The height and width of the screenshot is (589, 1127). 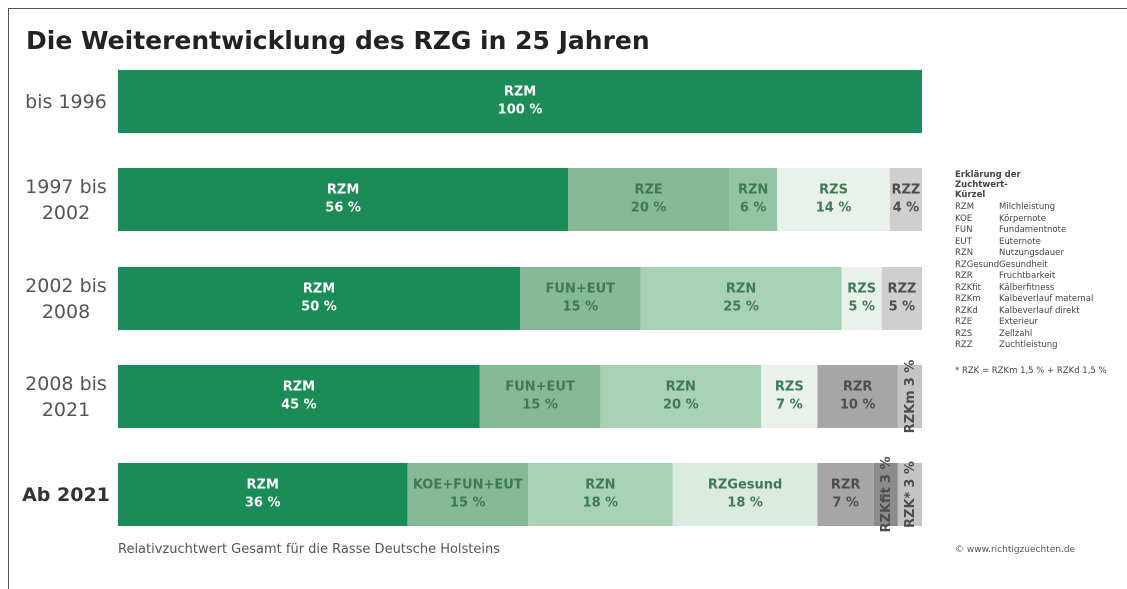 I want to click on legend-code: RZR, so click(x=964, y=276).